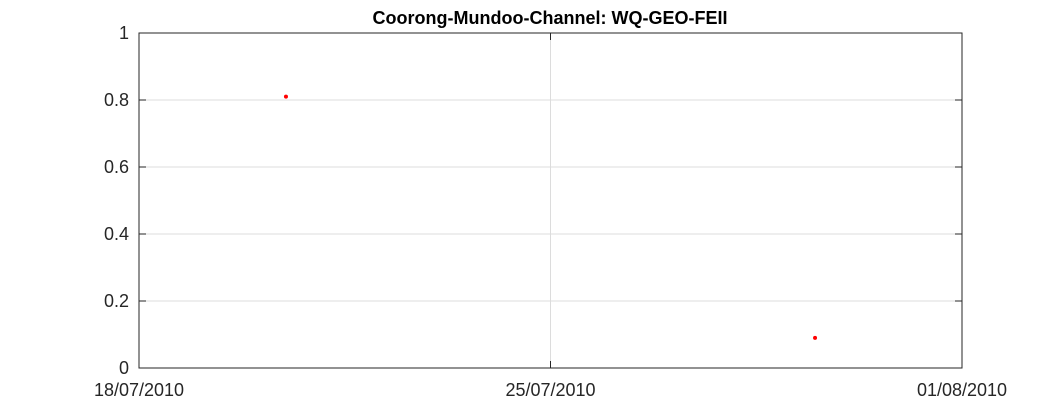  I want to click on x-axis: 18/07/2010 25/07/2010 01/08/2010, so click(550, 390).